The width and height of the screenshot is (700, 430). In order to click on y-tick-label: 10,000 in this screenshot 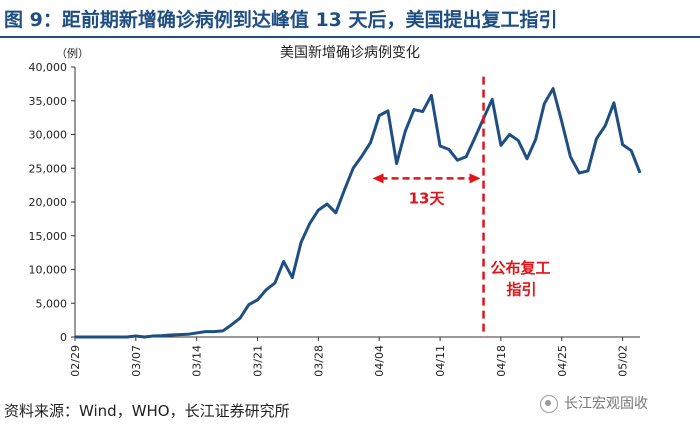, I will do `click(48, 270)`.